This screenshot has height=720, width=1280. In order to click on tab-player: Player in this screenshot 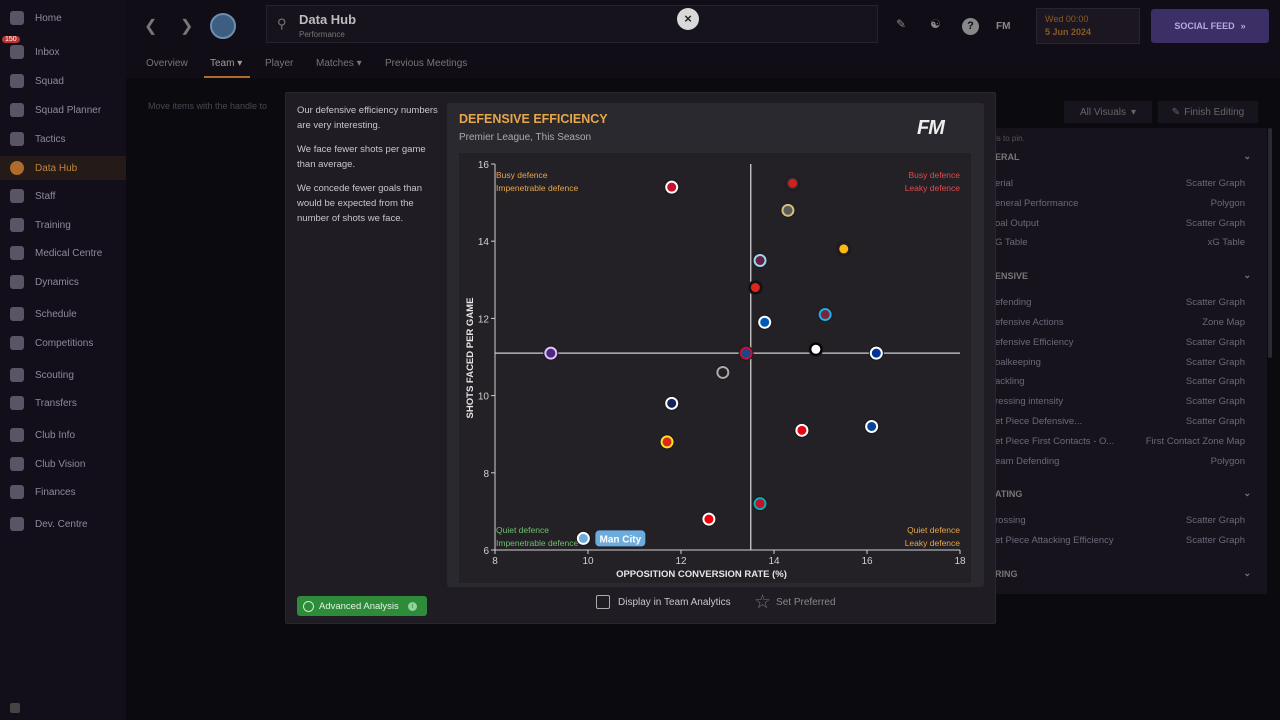, I will do `click(279, 63)`.